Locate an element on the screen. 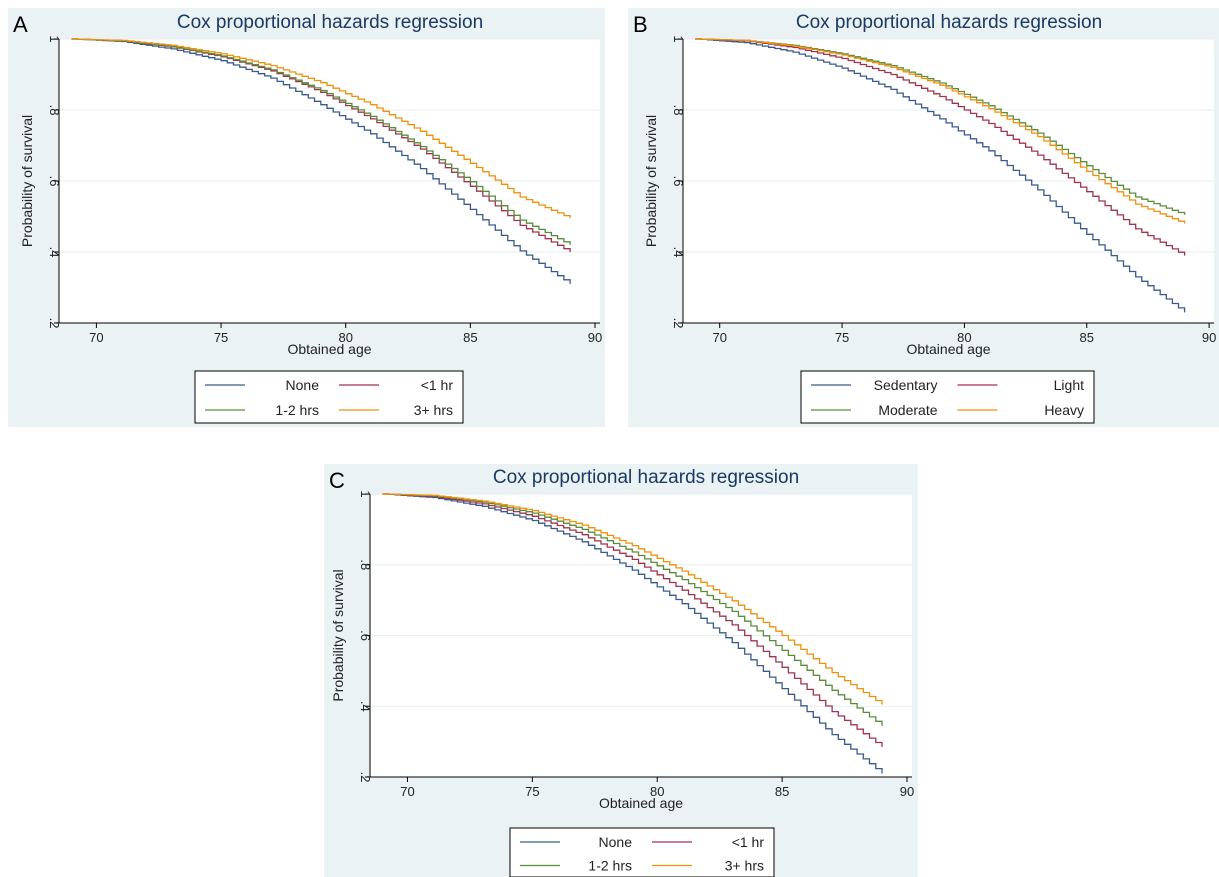  x-tick-label-a-1: 75 is located at coordinates (221, 337).